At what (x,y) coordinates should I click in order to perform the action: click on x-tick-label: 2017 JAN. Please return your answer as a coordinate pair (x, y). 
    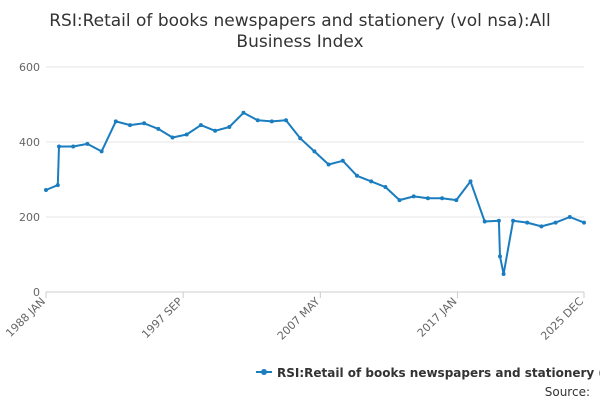
    Looking at the image, I should click on (437, 317).